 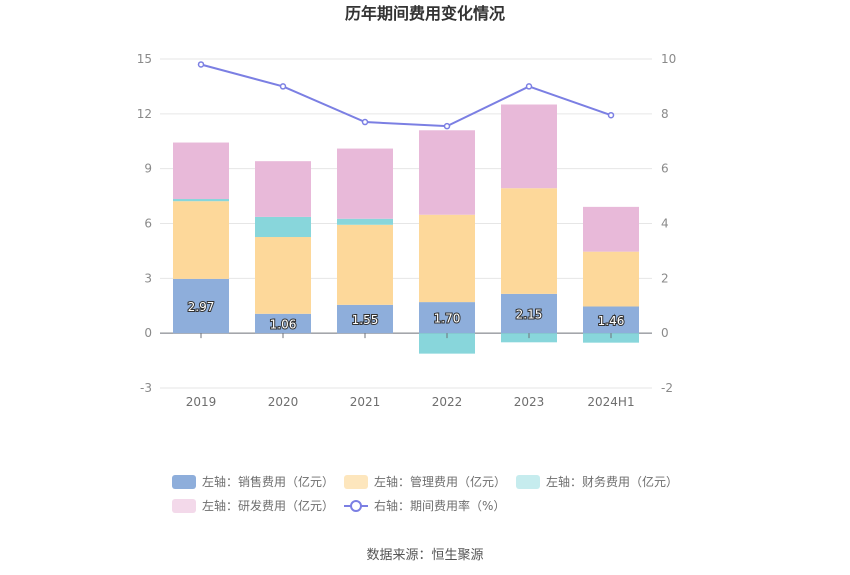 I want to click on legend-item: 左轴：销售费用（亿元）, so click(x=253, y=481).